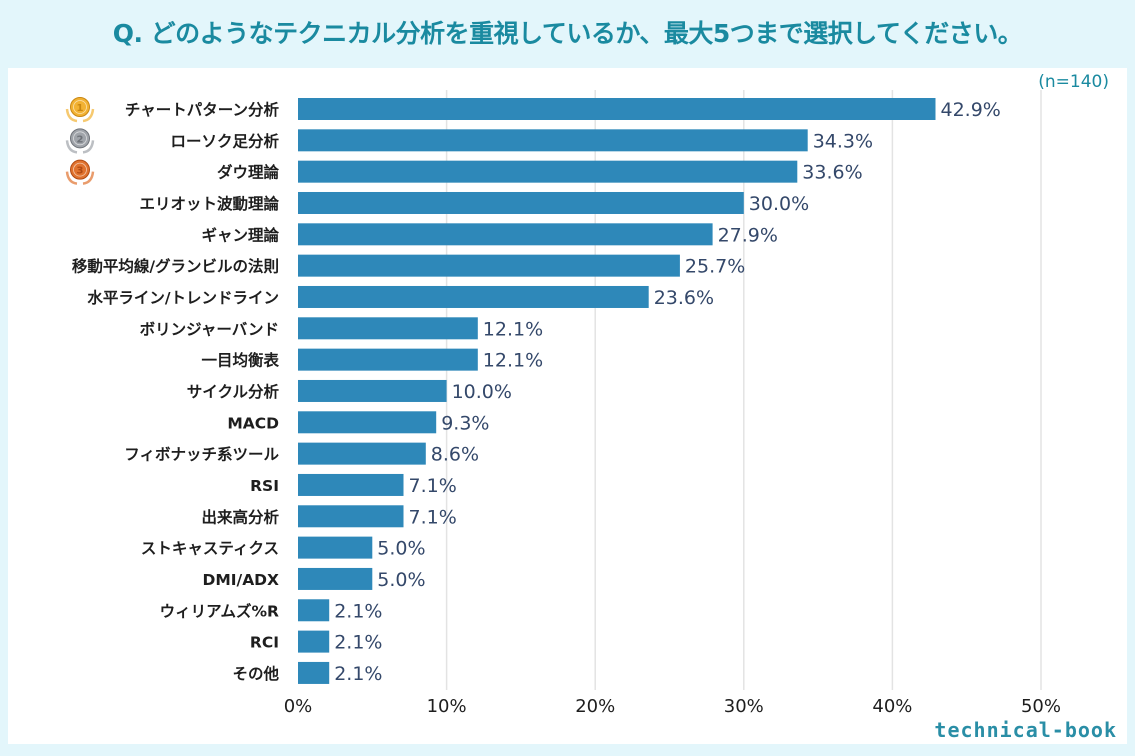 Image resolution: width=1135 pixels, height=756 pixels. I want to click on category-label: 水平ライン/トレンドライン, so click(183, 297).